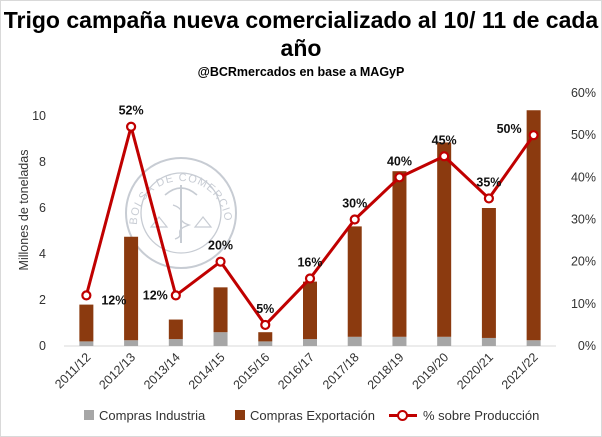 This screenshot has height=437, width=602. What do you see at coordinates (354, 281) in the screenshot?
I see `bar-exportacion-2017/18` at bounding box center [354, 281].